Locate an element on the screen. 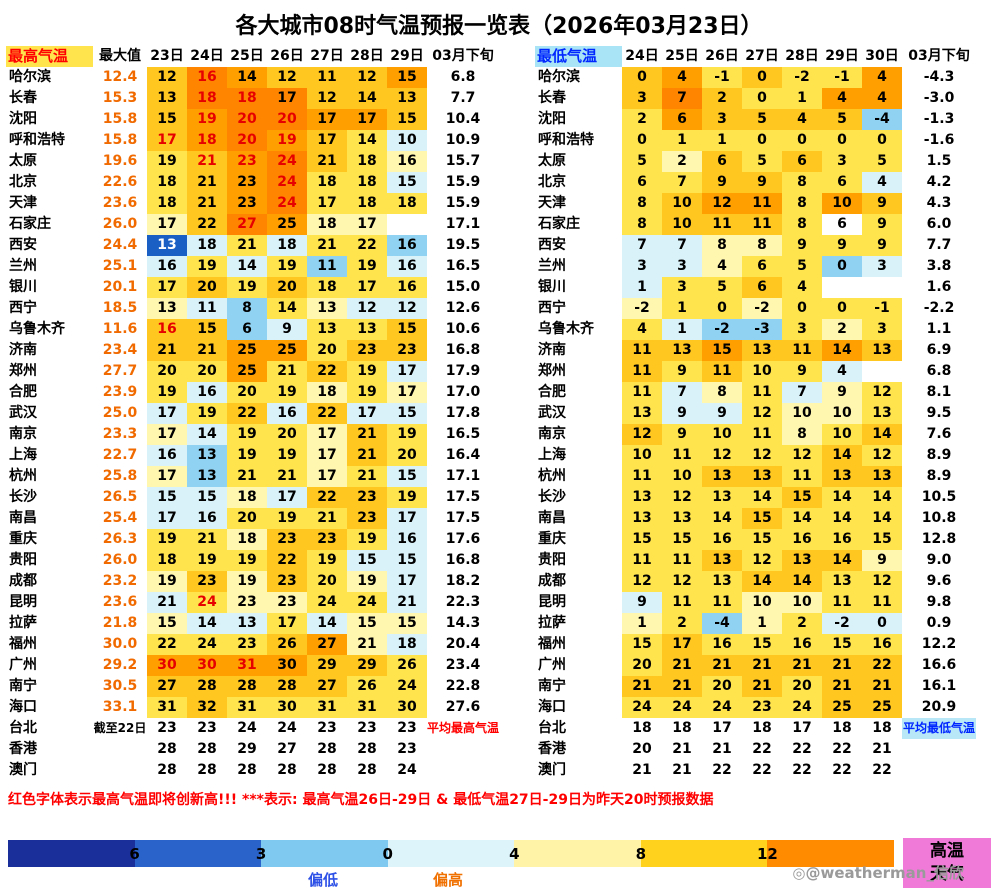  legend-segment is located at coordinates (198, 853).